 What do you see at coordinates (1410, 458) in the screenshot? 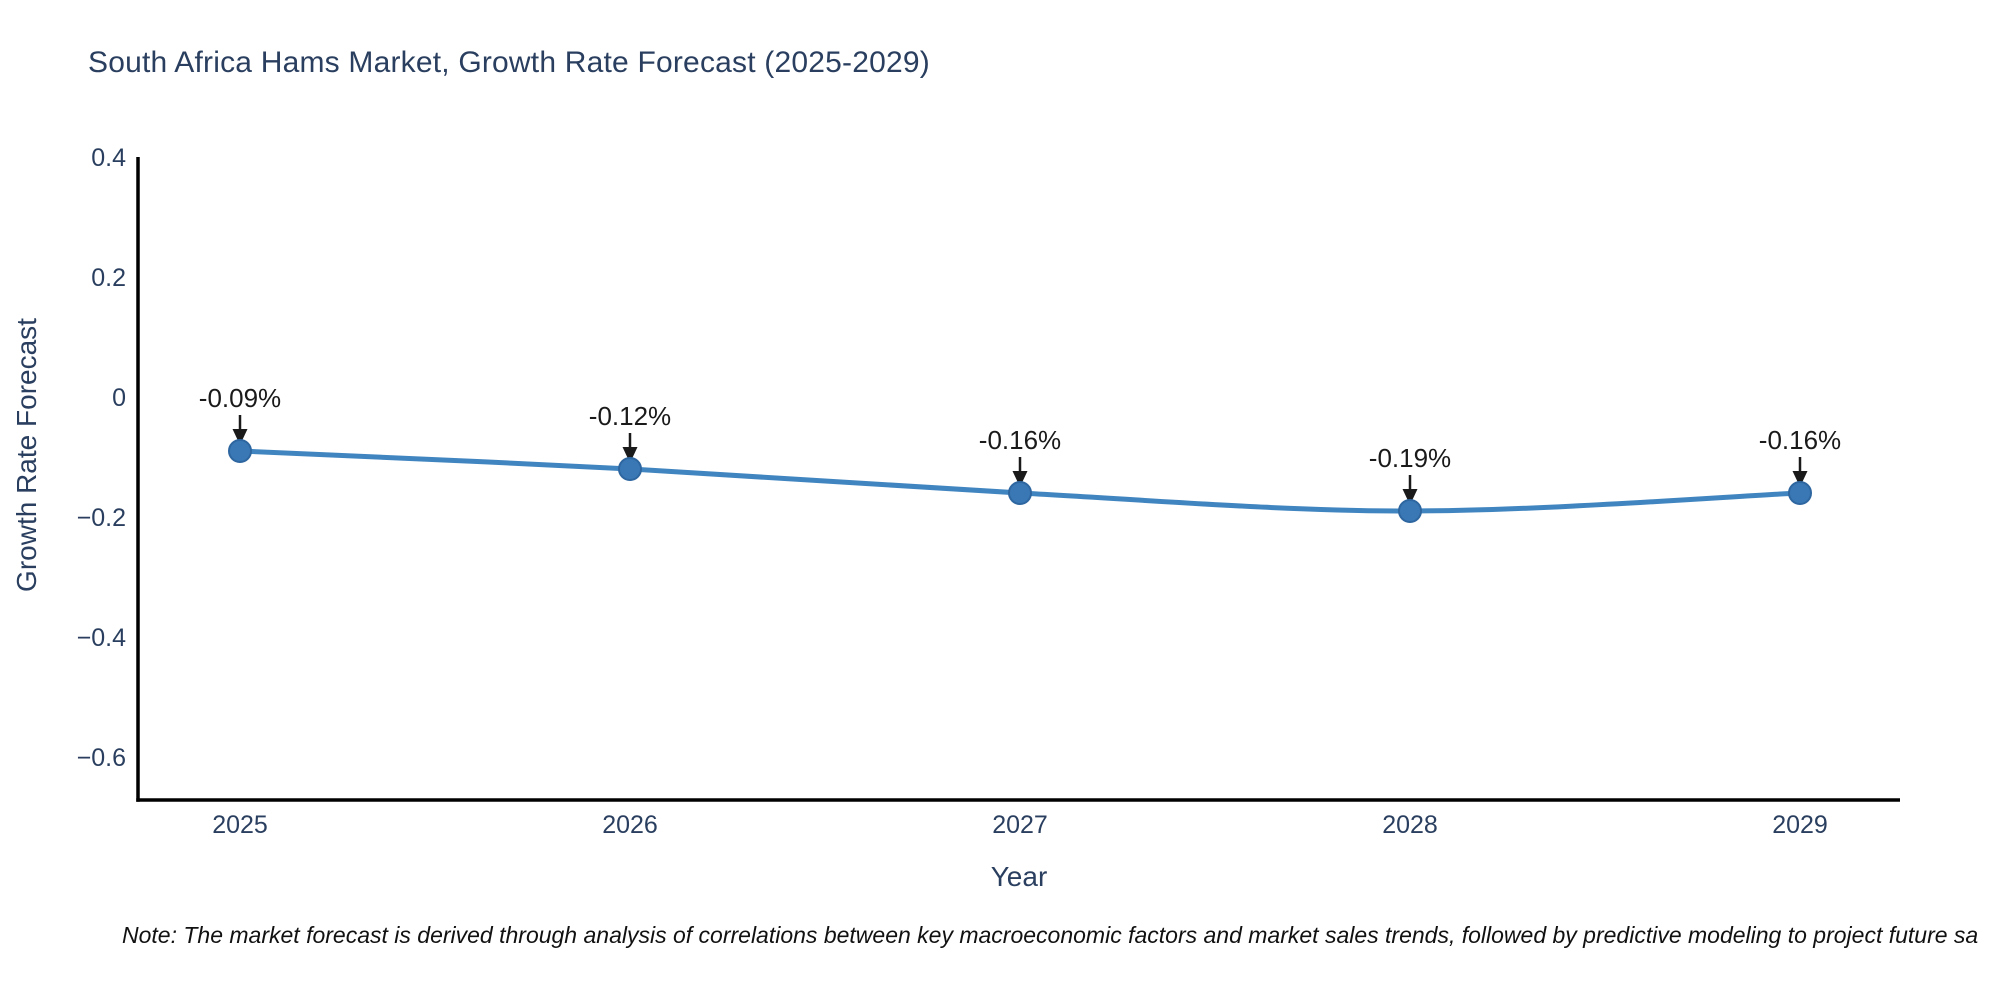
I see `annotation-label: -0.19%` at bounding box center [1410, 458].